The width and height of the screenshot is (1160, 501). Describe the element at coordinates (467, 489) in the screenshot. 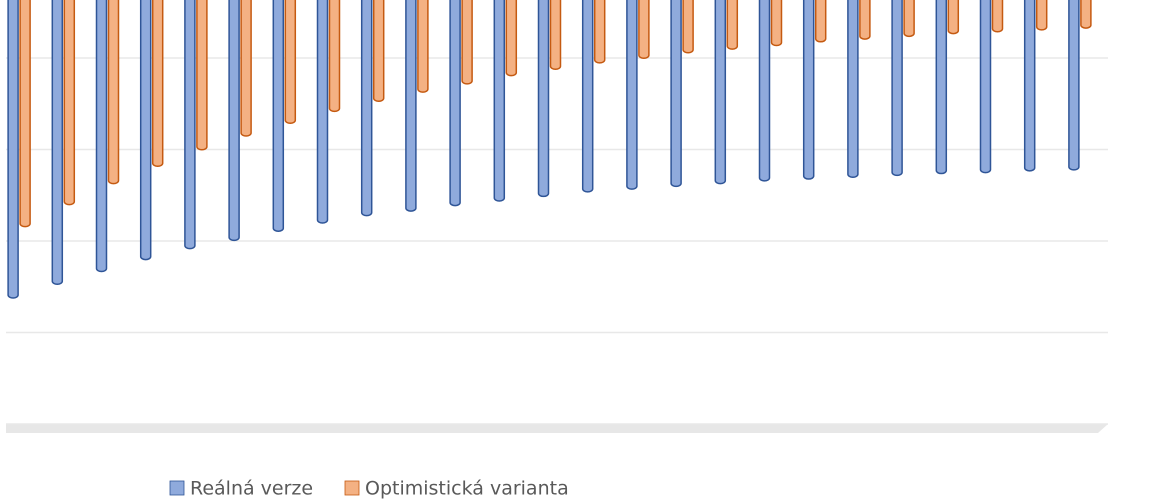

I see `legend-label: Optimistická varianta` at that location.